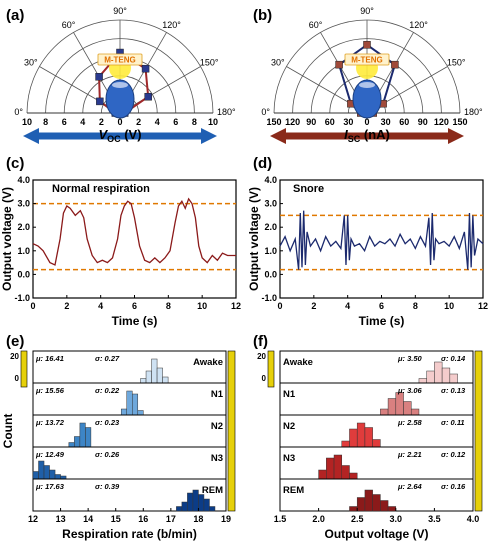 Image resolution: width=491 pixels, height=550 pixels. I want to click on device-label: M-TENG, so click(367, 60).